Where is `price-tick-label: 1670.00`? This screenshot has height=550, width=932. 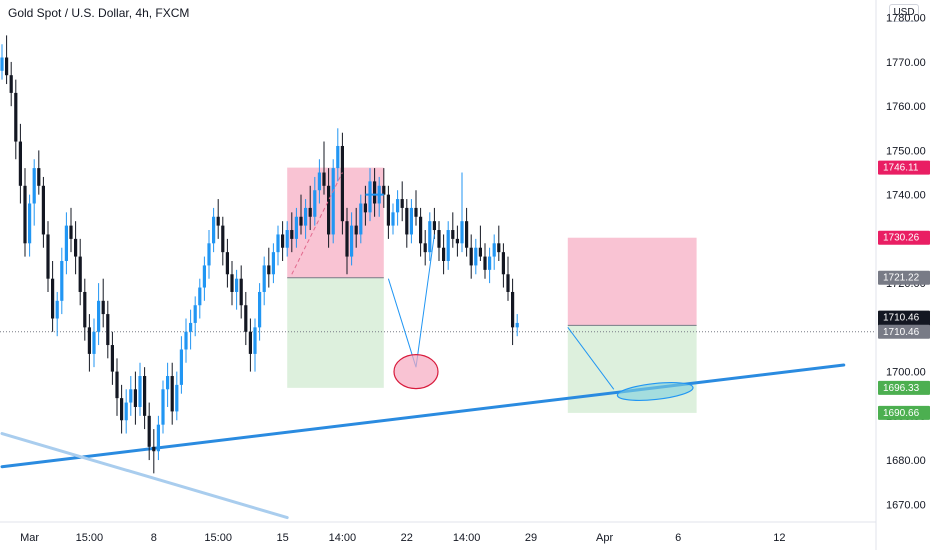
price-tick-label: 1670.00 is located at coordinates (906, 505).